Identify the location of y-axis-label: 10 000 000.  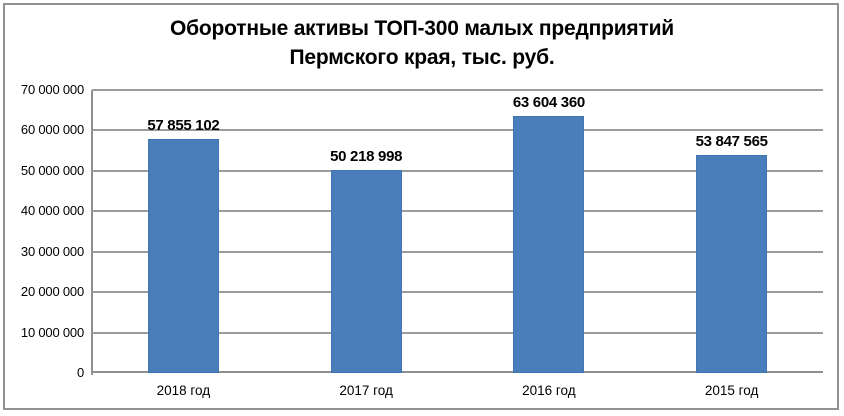
(52, 332).